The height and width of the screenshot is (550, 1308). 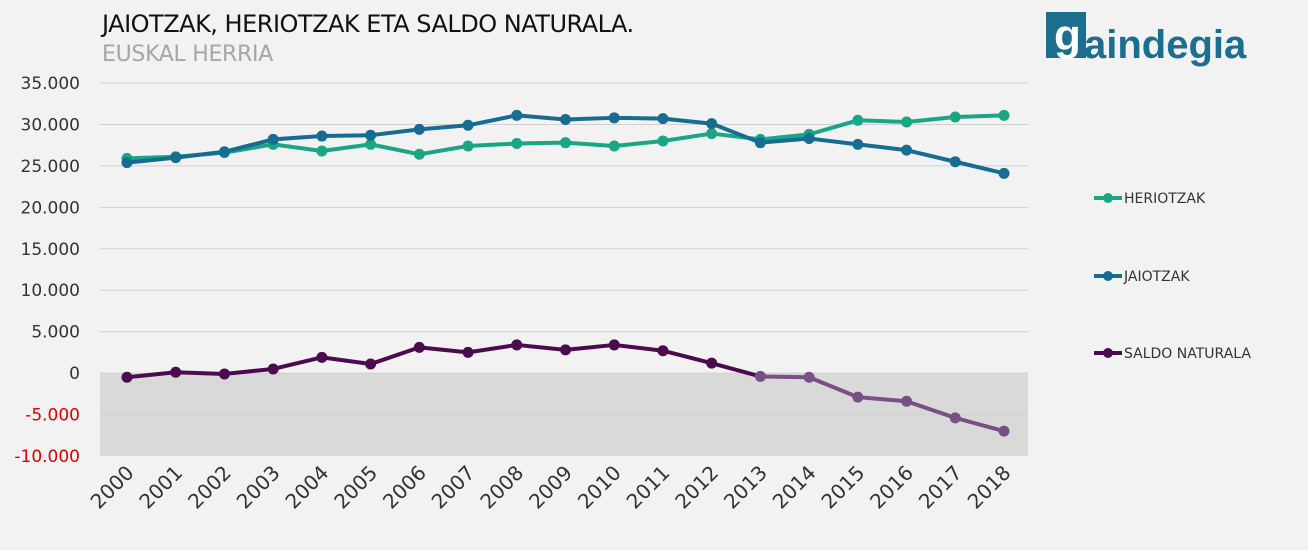 I want to click on gaindegia-logo: g aindegia, so click(x=1146, y=39).